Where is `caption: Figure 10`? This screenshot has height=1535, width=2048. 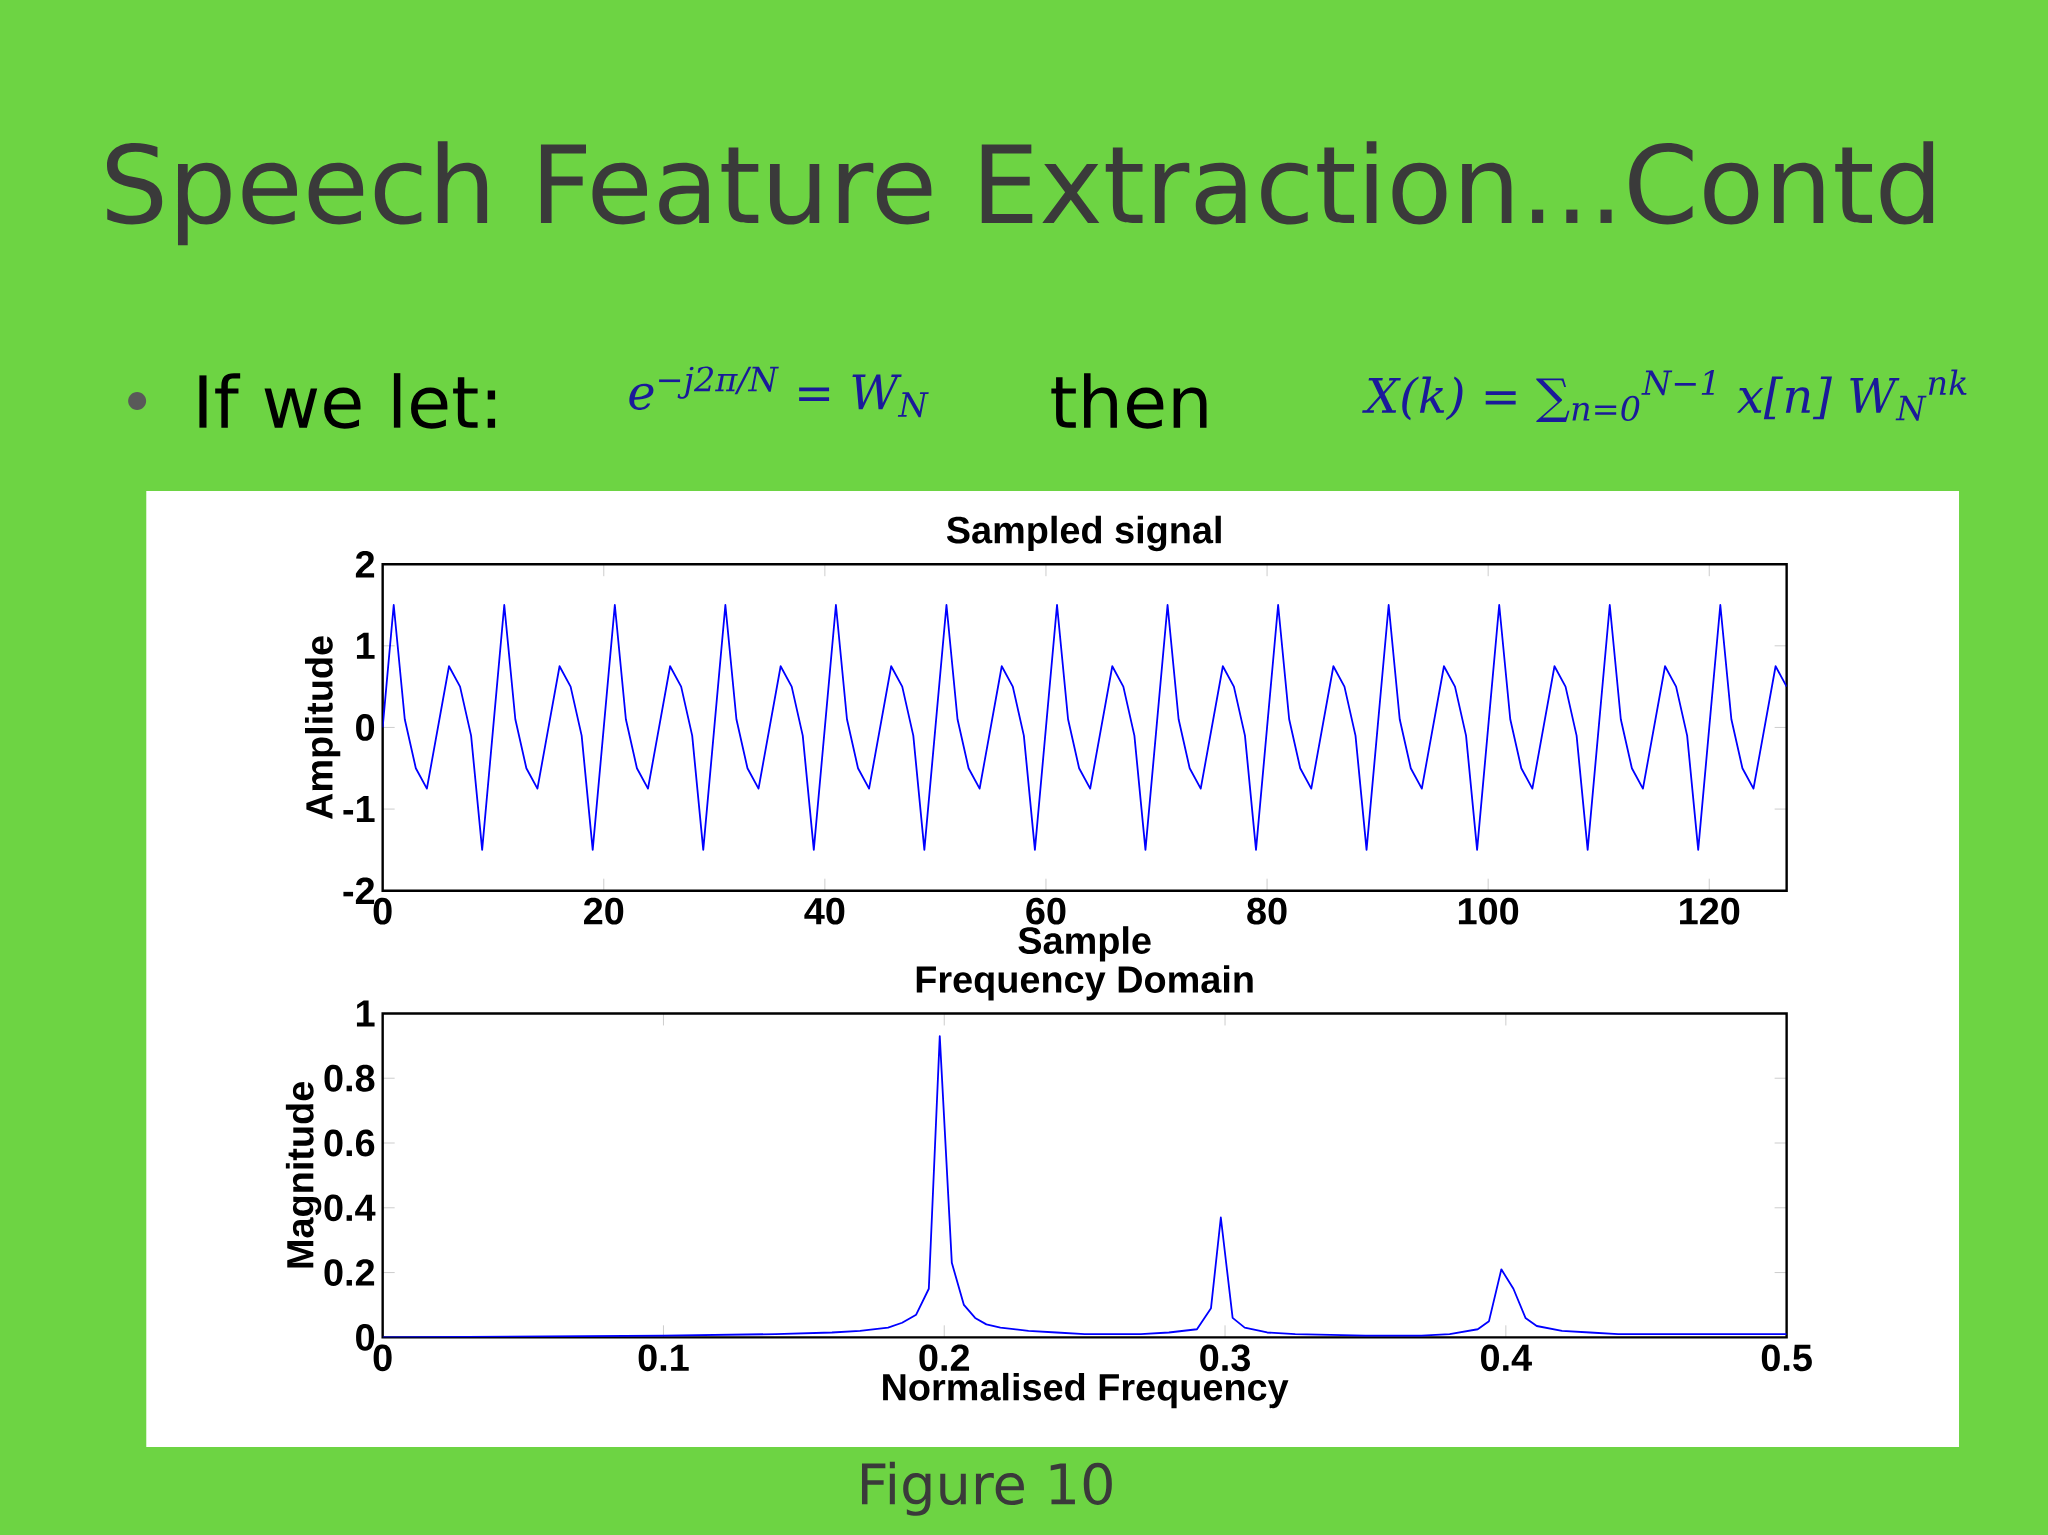
caption: Figure 10 is located at coordinates (986, 1488).